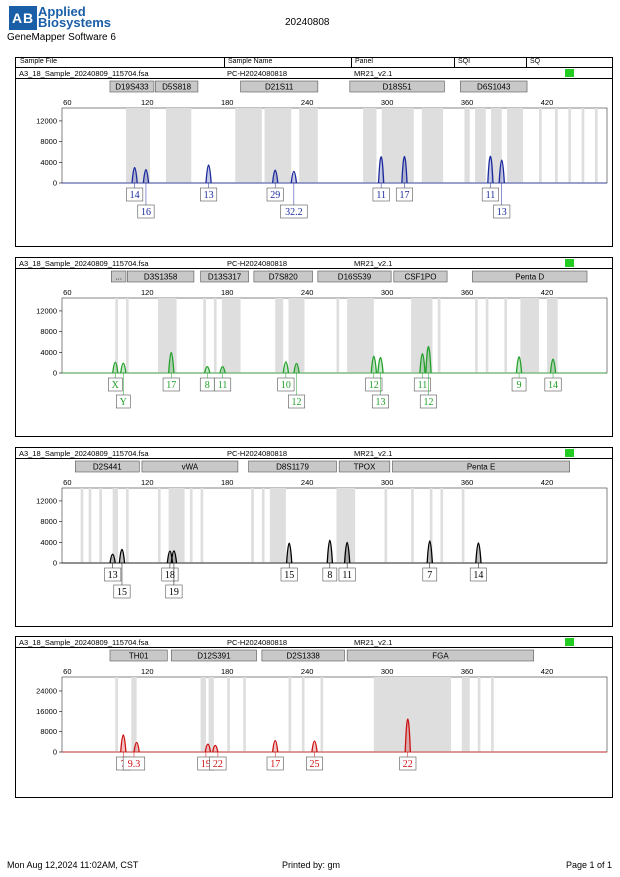 The width and height of the screenshot is (620, 877). I want to click on marker-label: CSF1PO, so click(420, 277).